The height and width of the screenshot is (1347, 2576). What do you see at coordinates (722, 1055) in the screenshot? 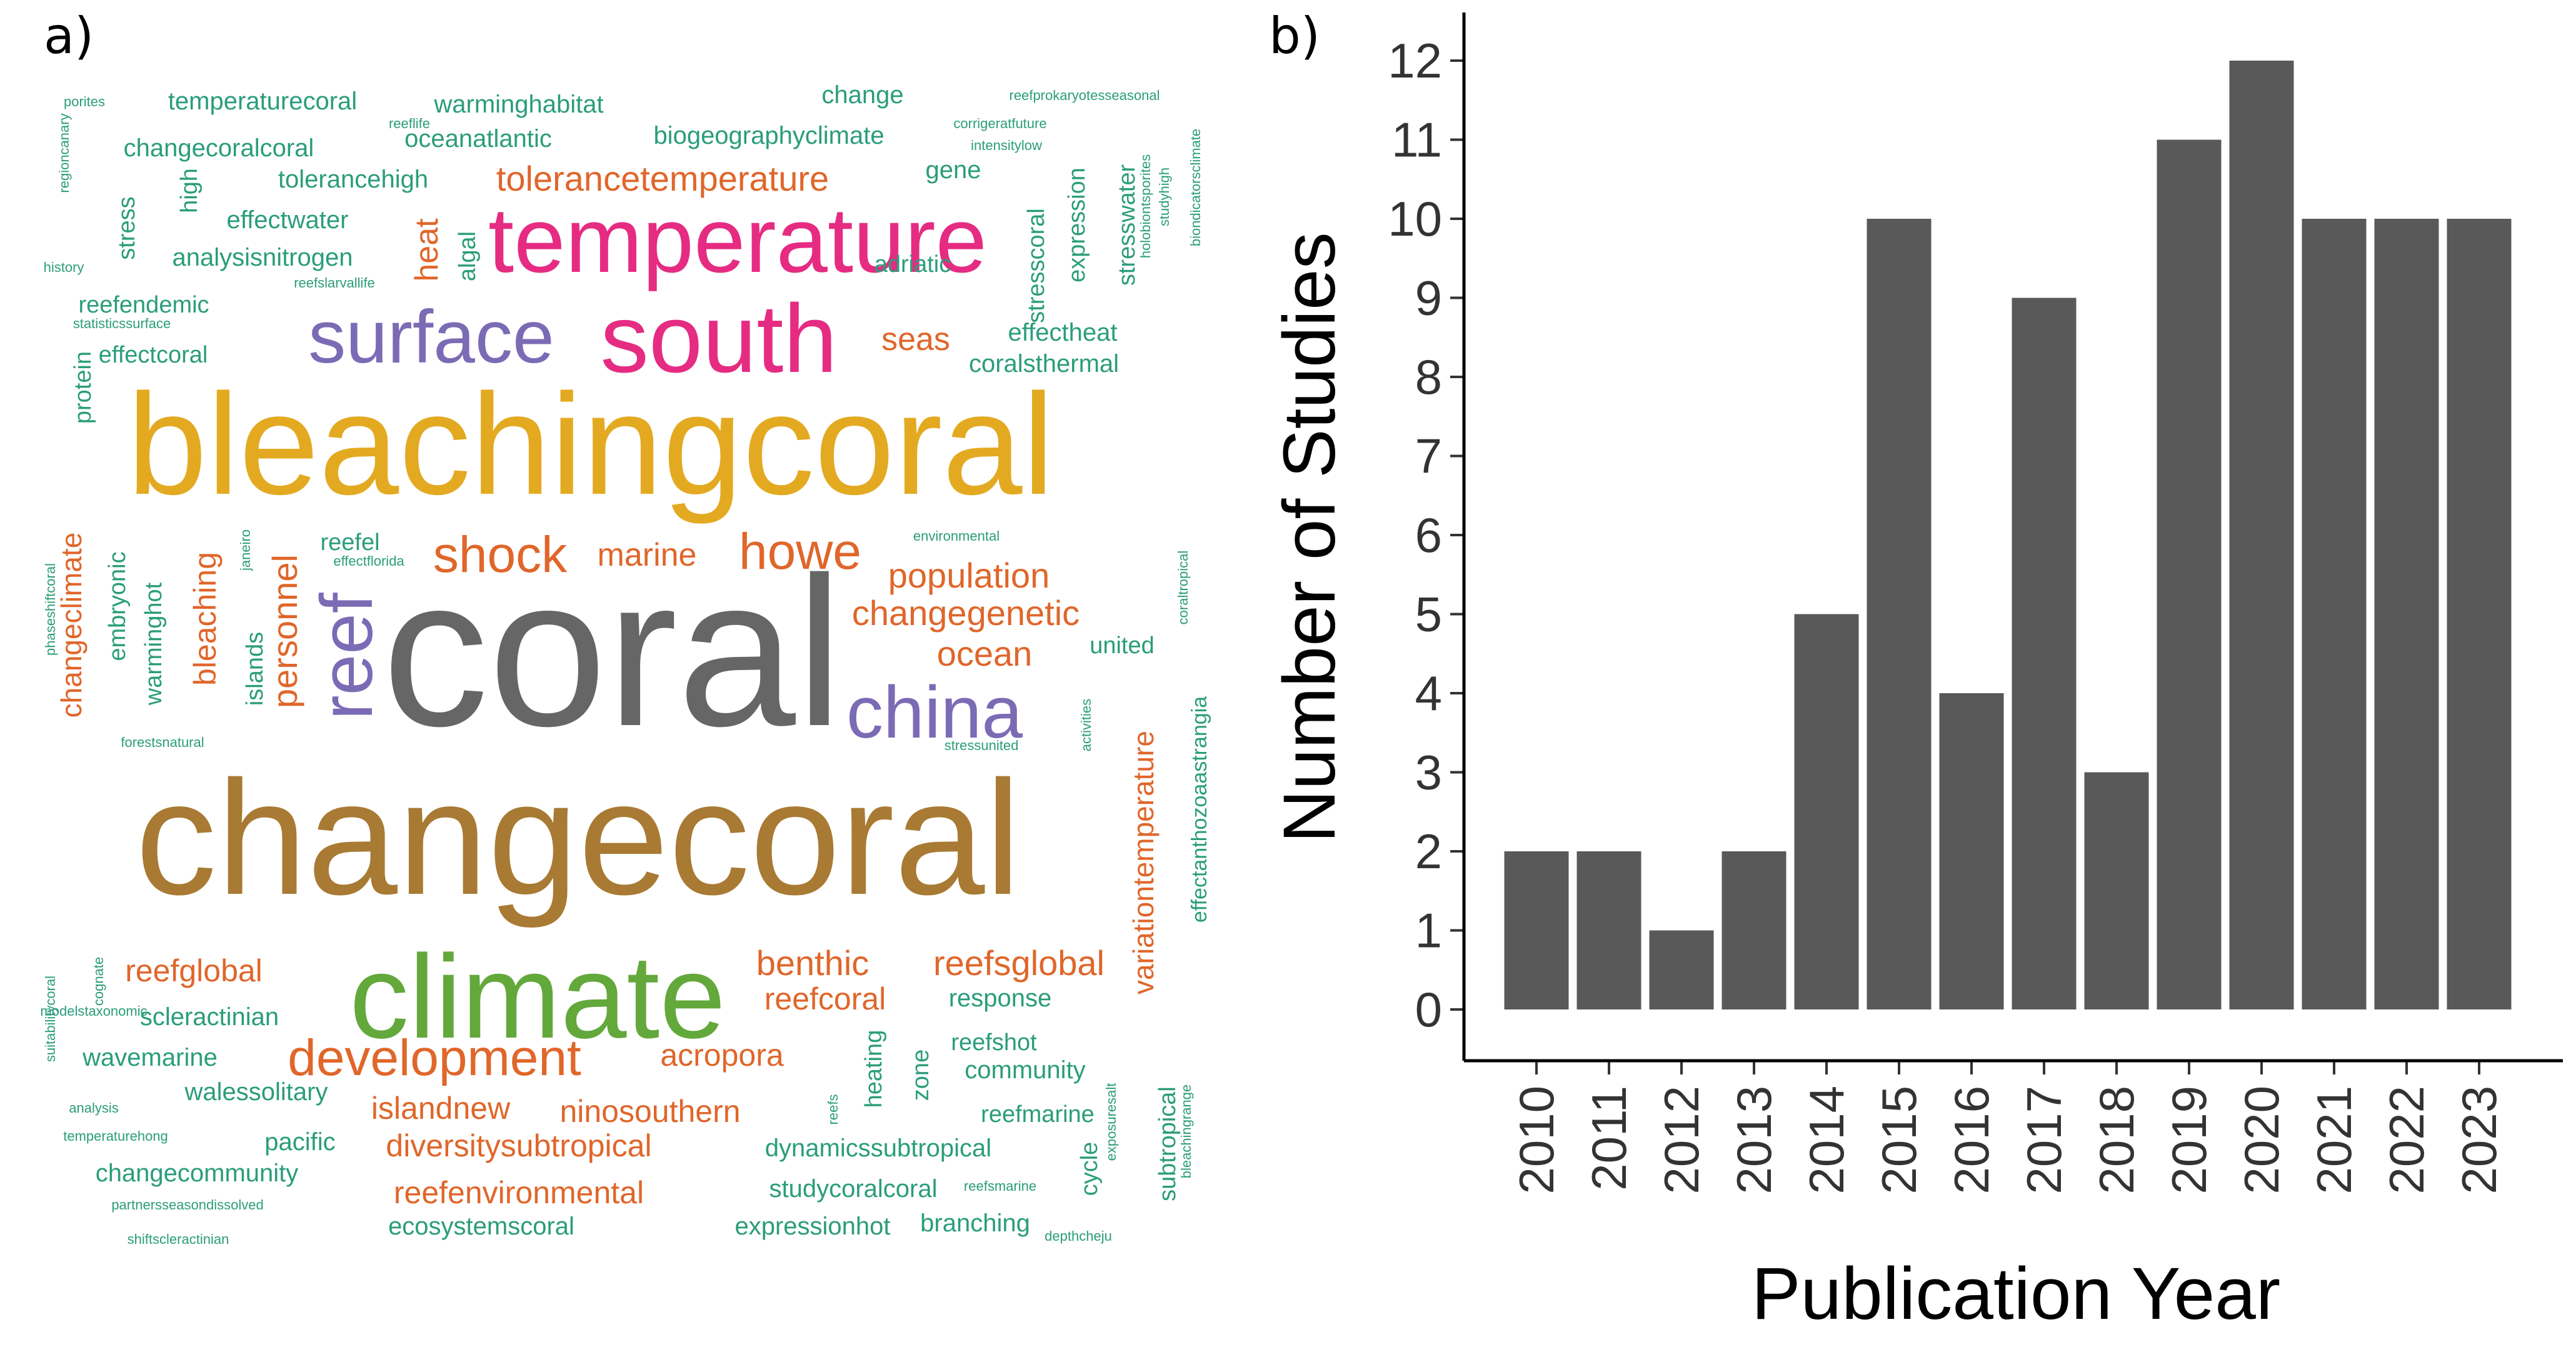
I see `cloud-word: acropora` at bounding box center [722, 1055].